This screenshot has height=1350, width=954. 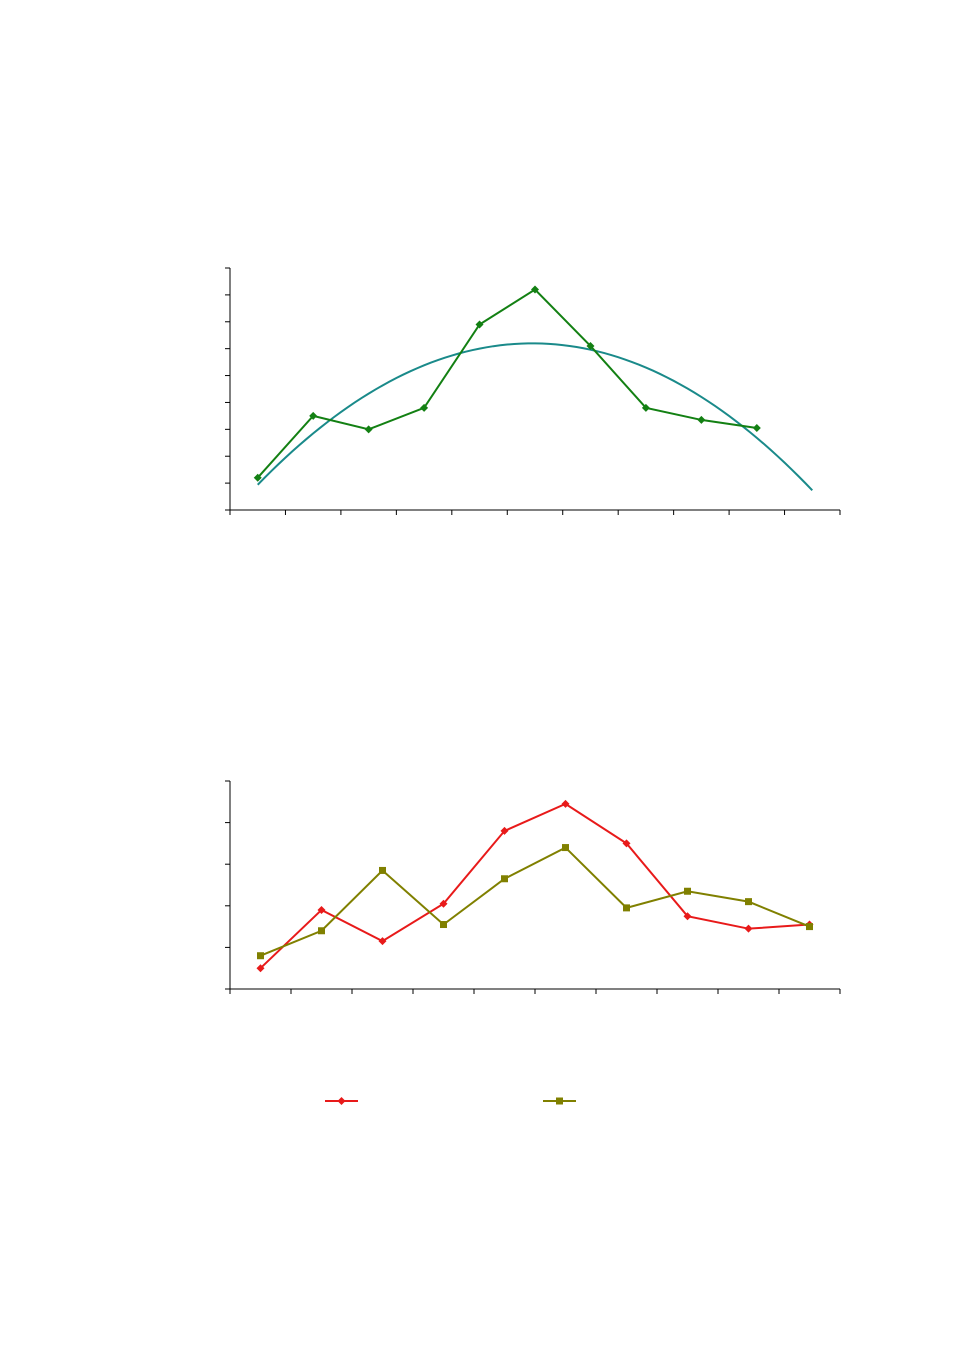 What do you see at coordinates (341, 1101) in the screenshot?
I see `legend-series-1-marker` at bounding box center [341, 1101].